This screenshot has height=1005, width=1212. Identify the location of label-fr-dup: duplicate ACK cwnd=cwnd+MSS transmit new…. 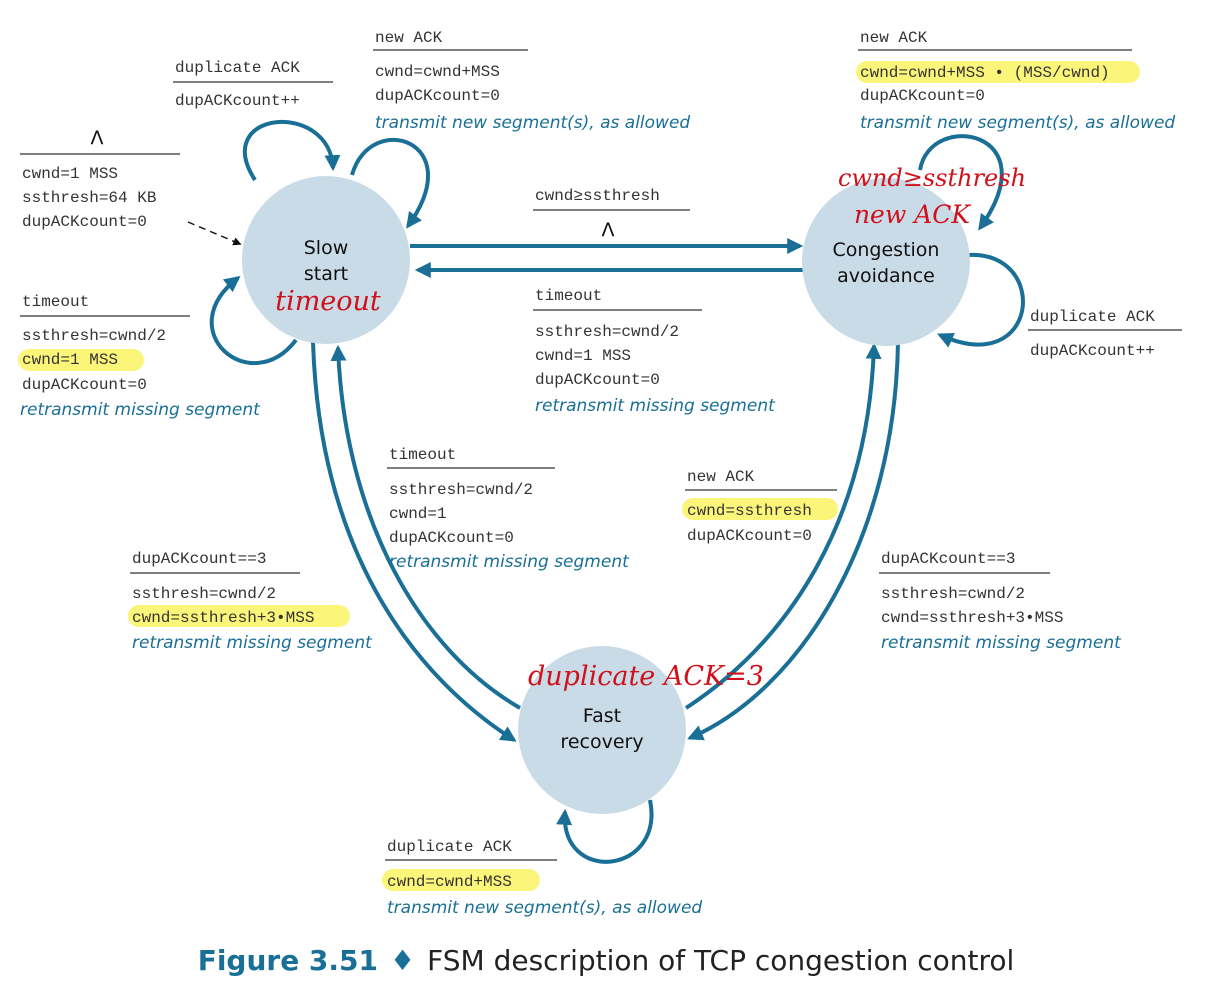
(543, 878).